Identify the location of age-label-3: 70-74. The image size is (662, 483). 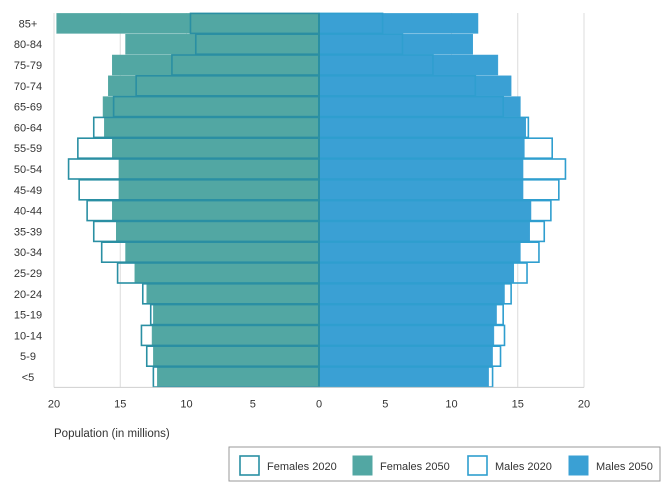
(28, 87).